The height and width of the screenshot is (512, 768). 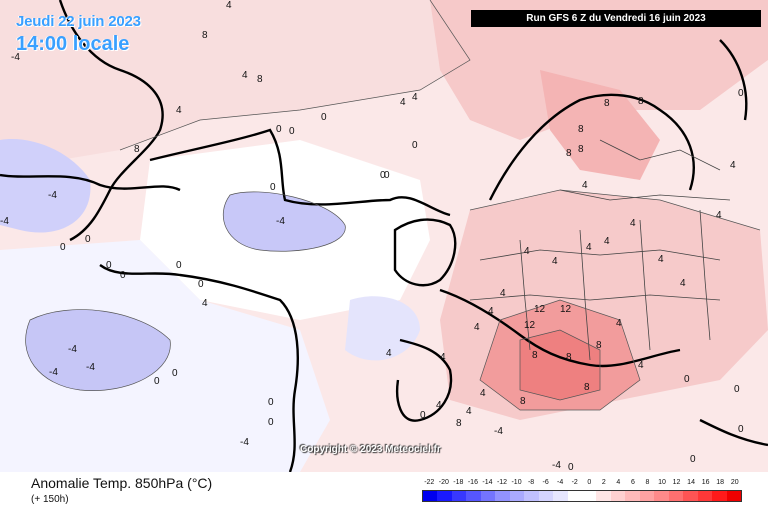 I want to click on legend-tick: 12, so click(x=676, y=482).